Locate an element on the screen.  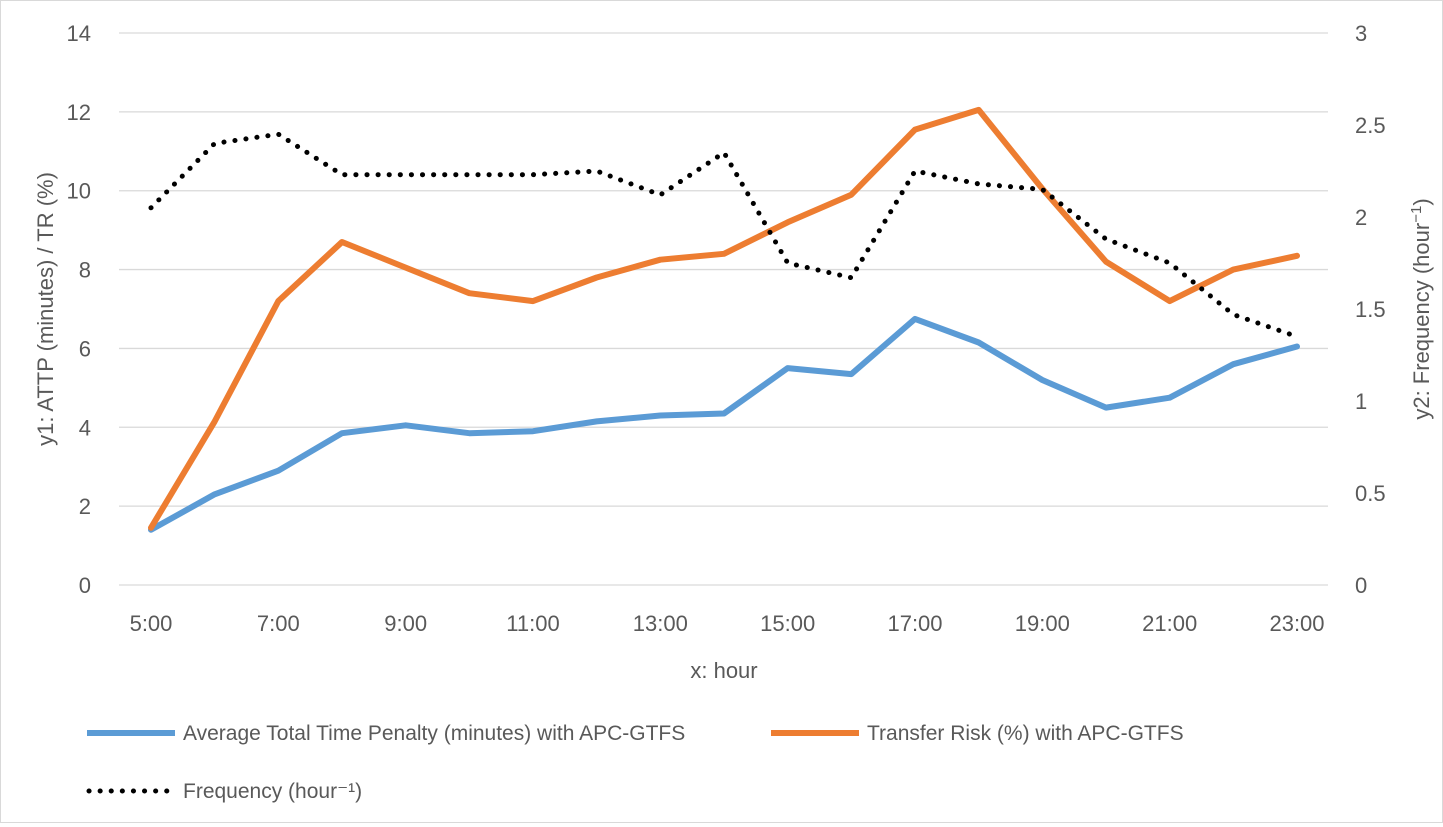
x-tick-label: 19:00 is located at coordinates (1042, 623).